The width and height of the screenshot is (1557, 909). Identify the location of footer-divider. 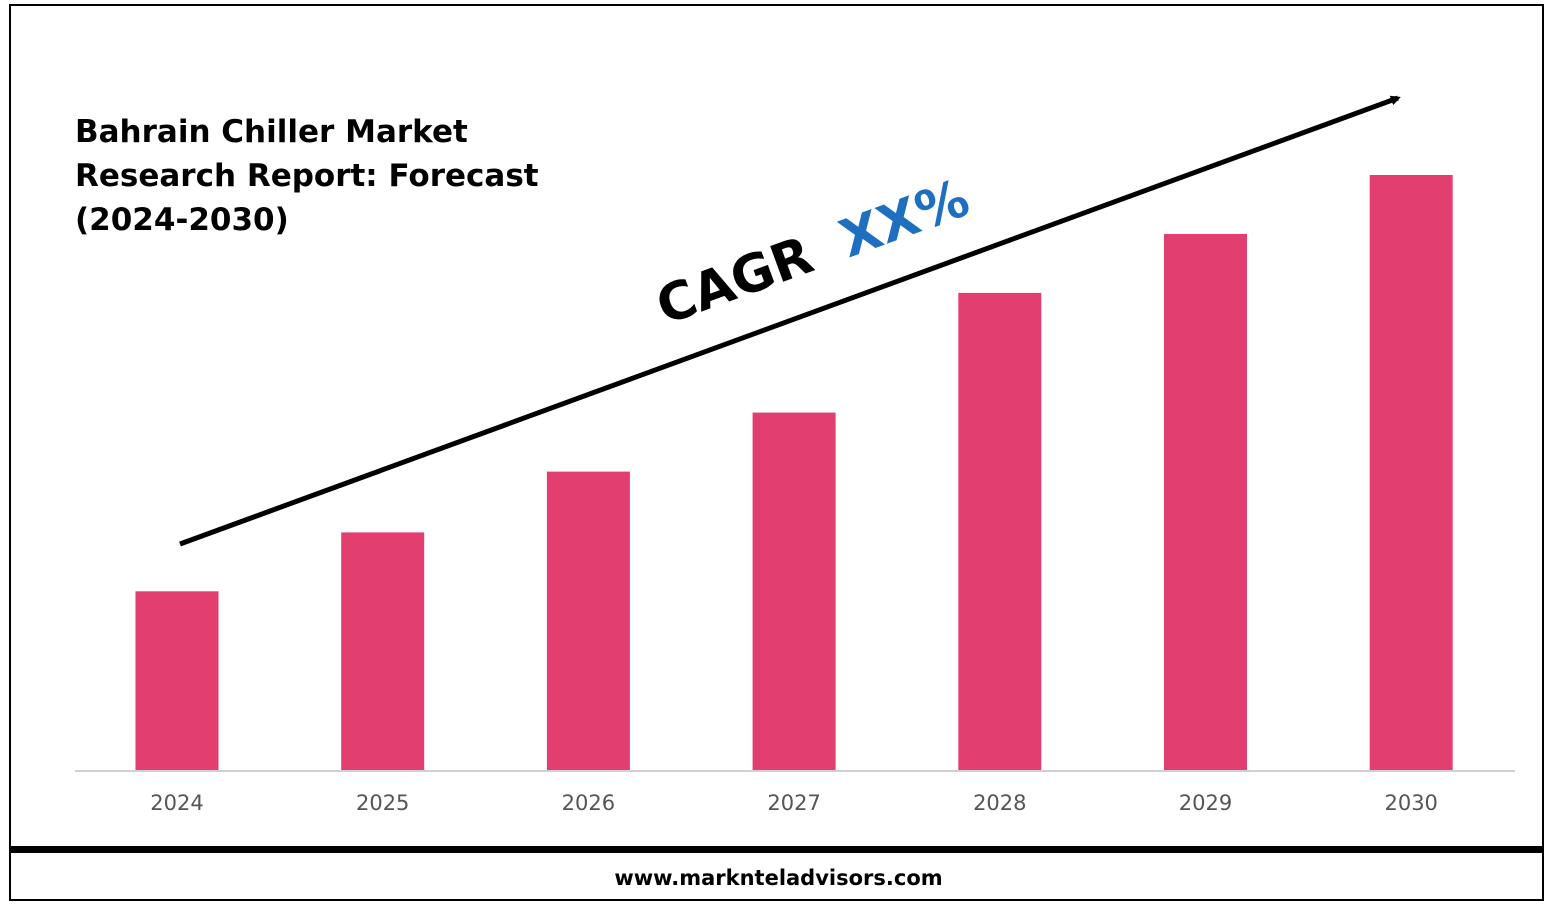
(776, 849).